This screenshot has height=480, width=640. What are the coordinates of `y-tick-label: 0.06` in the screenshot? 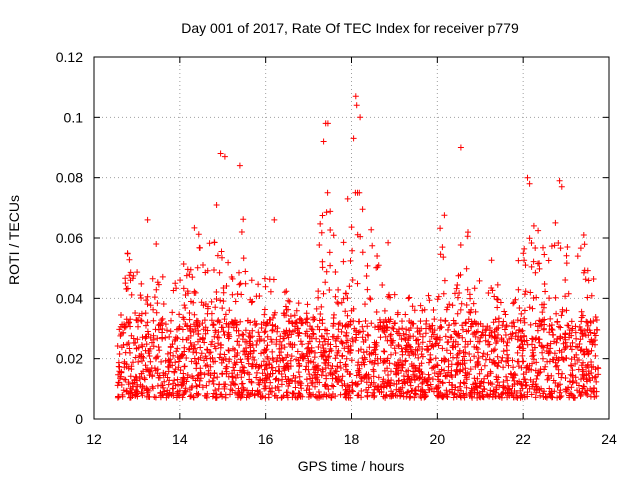 It's located at (69, 238).